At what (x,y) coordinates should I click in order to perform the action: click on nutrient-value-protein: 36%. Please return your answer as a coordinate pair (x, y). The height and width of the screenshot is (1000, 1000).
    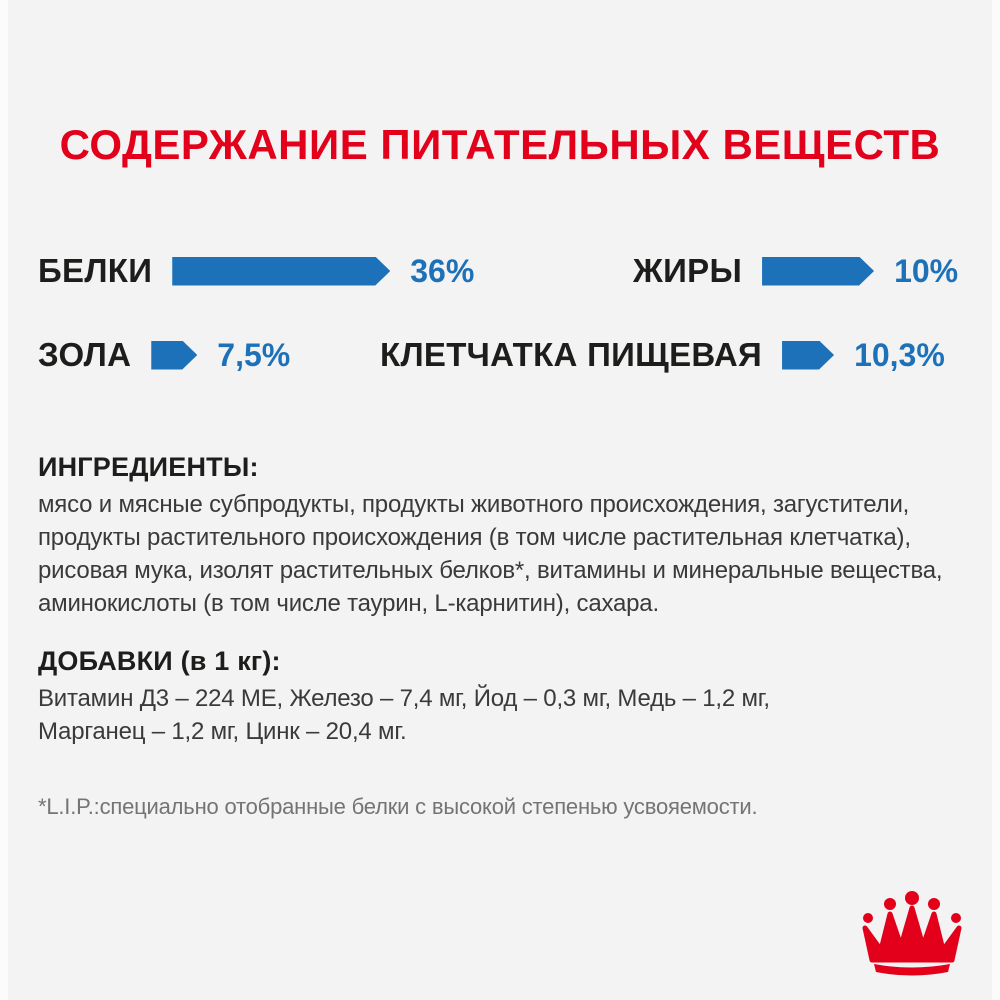
    Looking at the image, I should click on (442, 270).